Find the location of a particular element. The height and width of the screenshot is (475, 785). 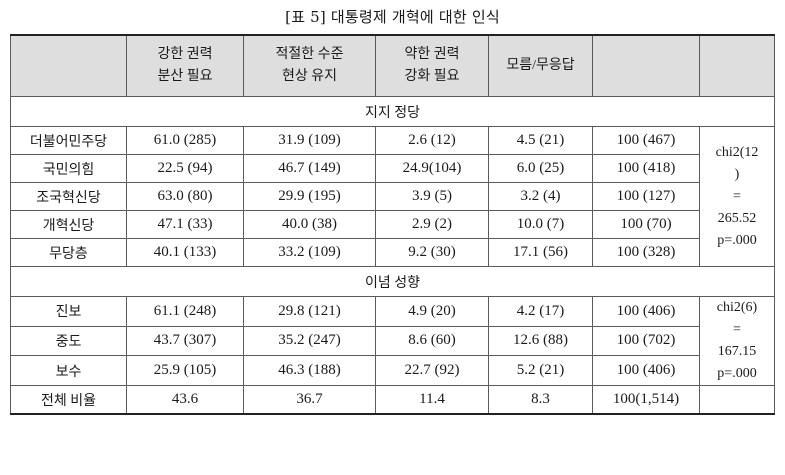

section-row-party: 지지 정당 is located at coordinates (392, 111).